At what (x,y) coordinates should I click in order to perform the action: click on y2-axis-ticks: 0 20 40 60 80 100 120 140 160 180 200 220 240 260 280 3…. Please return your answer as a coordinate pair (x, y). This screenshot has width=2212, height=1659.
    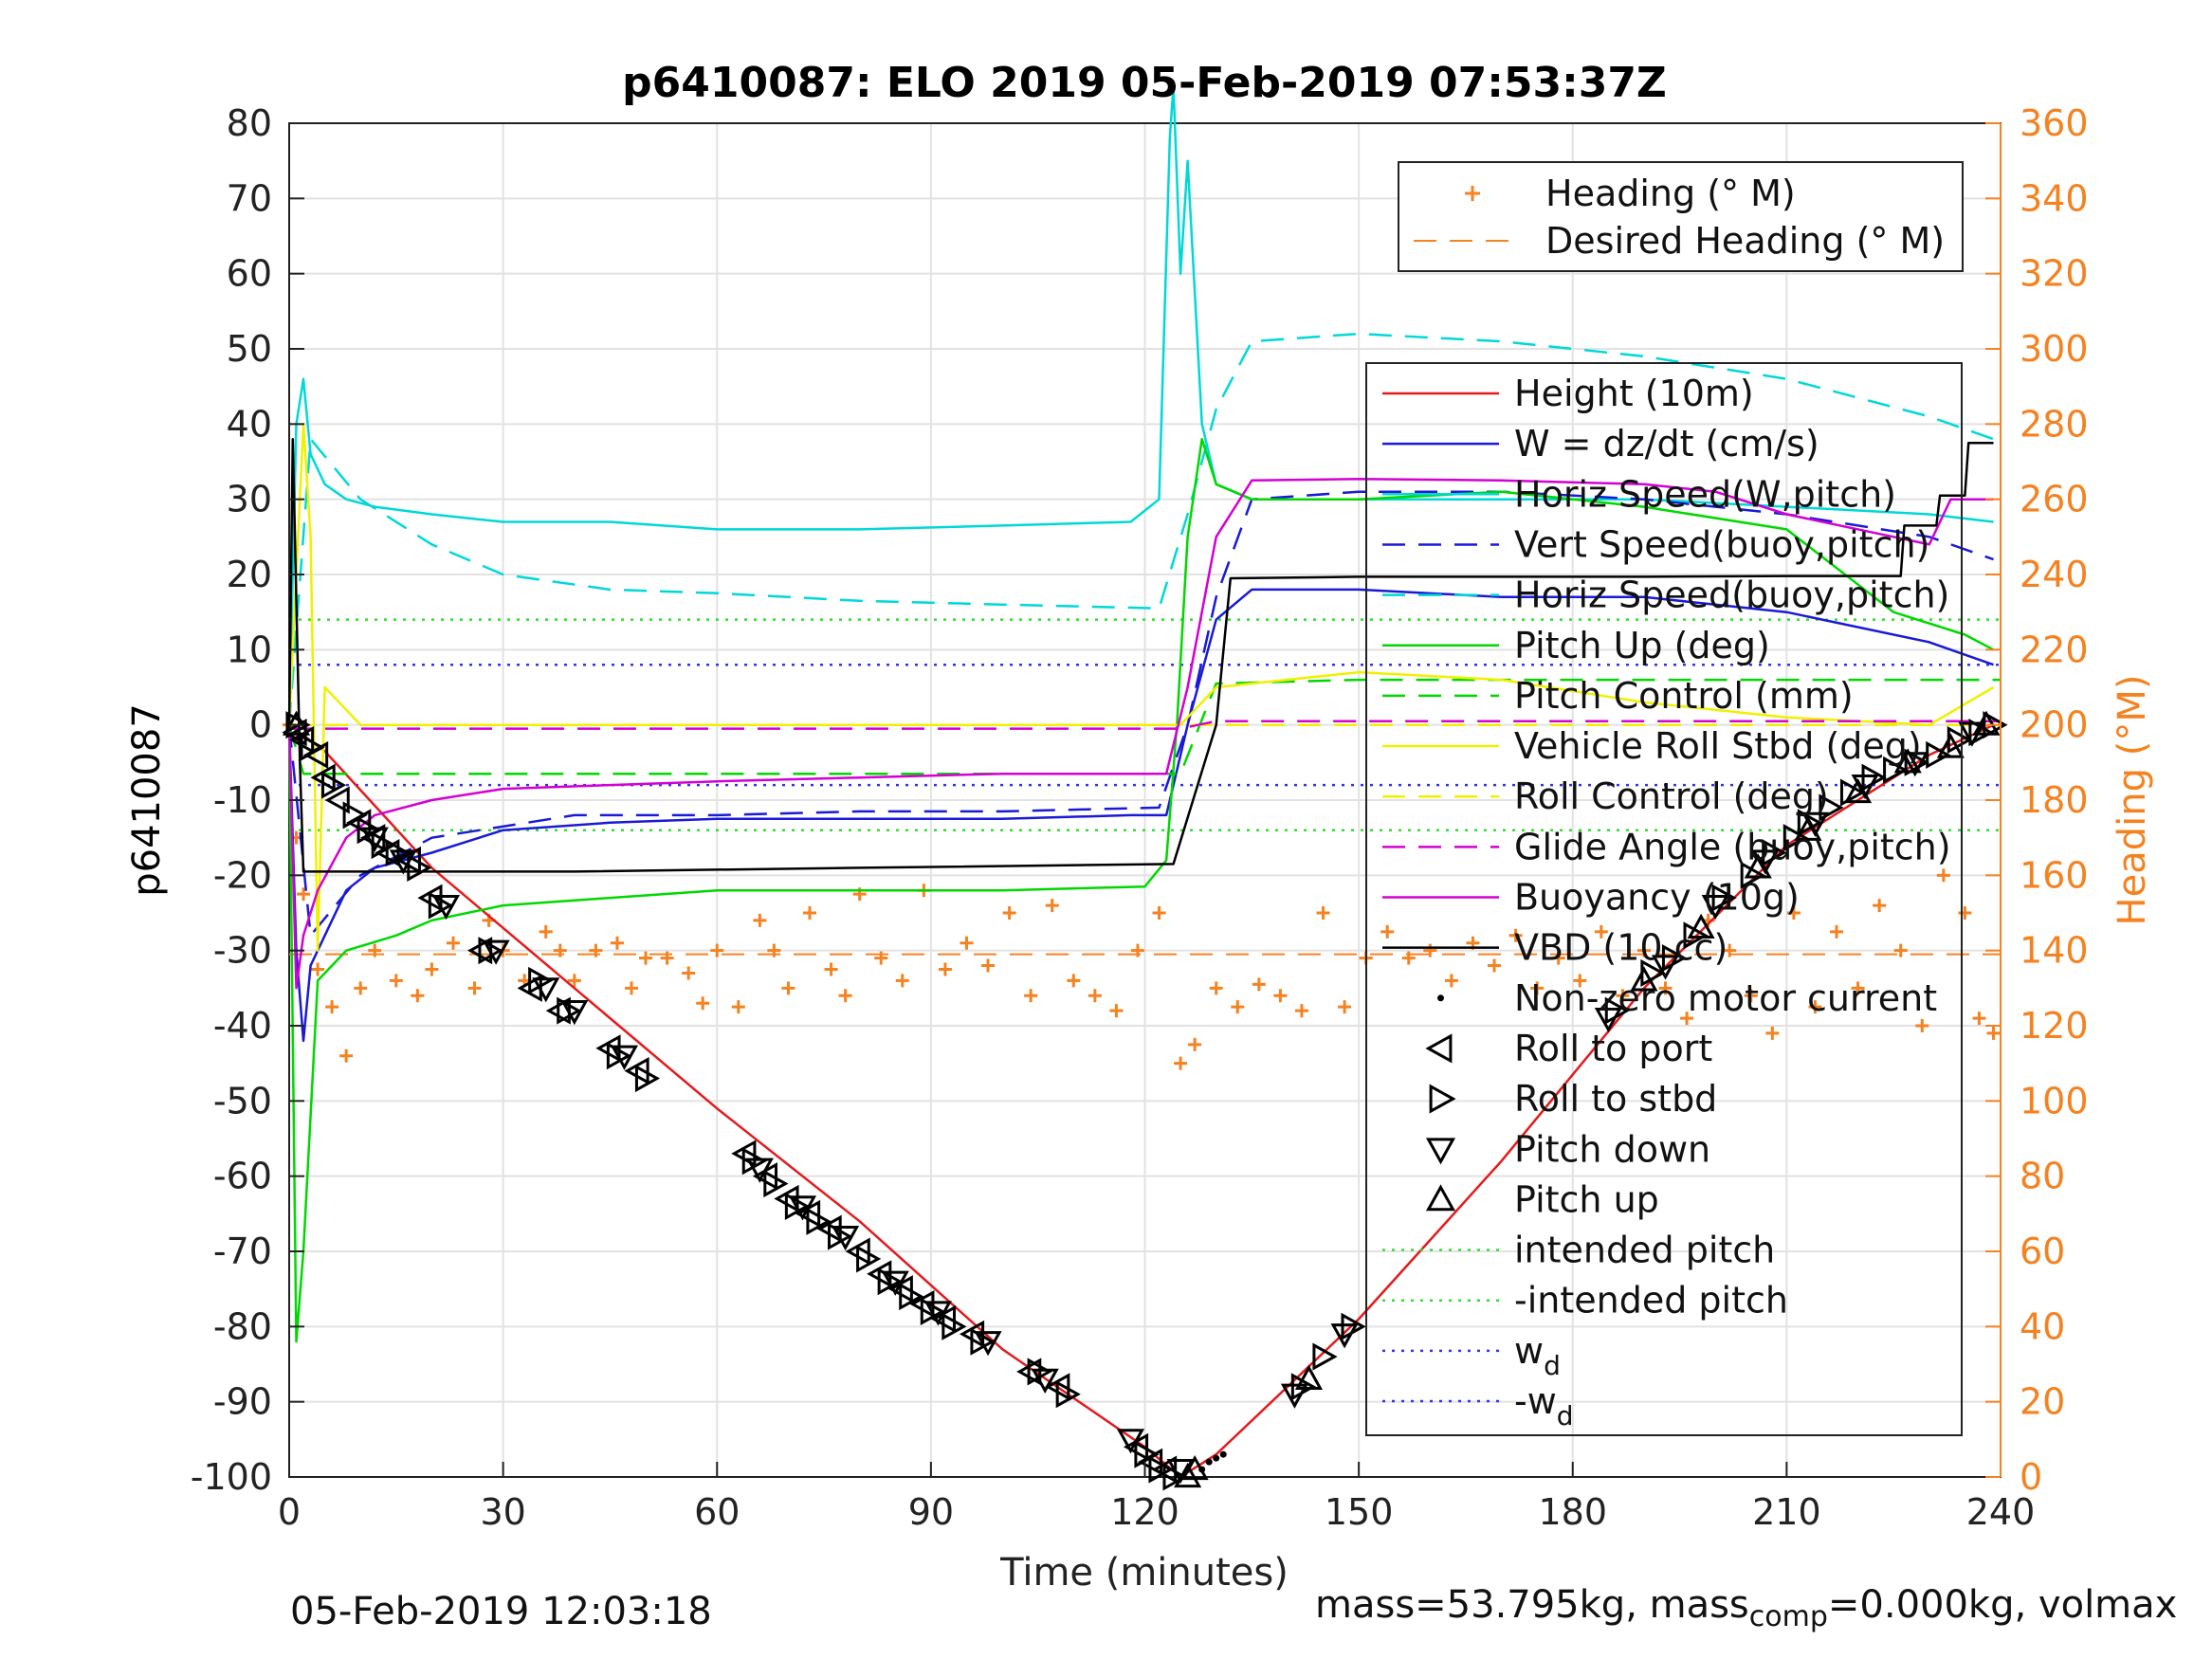
    Looking at the image, I should click on (2037, 800).